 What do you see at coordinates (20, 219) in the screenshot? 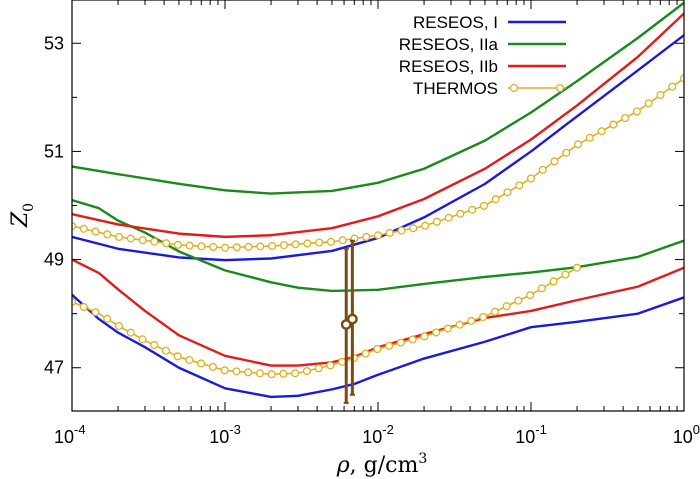
I see `y-axis-symbol: Z` at bounding box center [20, 219].